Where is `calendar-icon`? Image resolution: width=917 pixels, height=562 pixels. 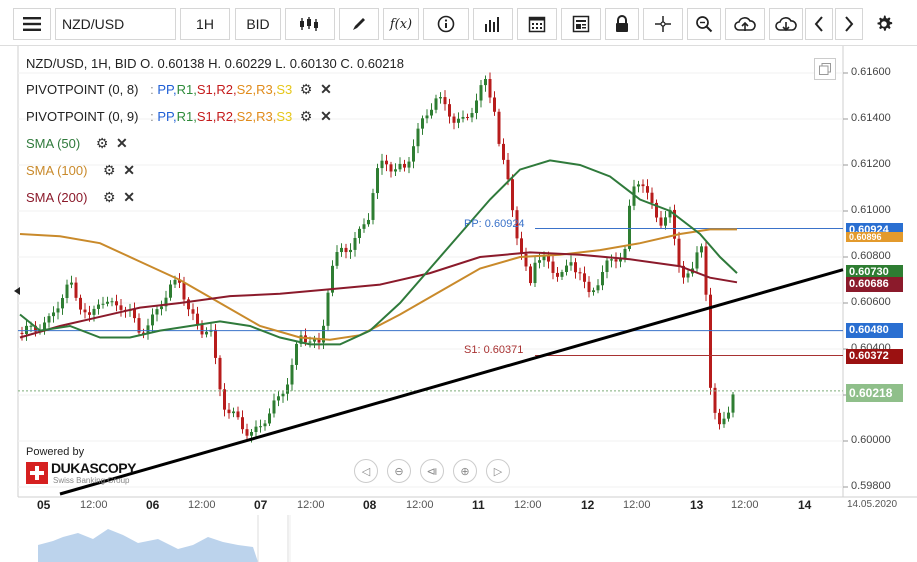
calendar-icon is located at coordinates (537, 24).